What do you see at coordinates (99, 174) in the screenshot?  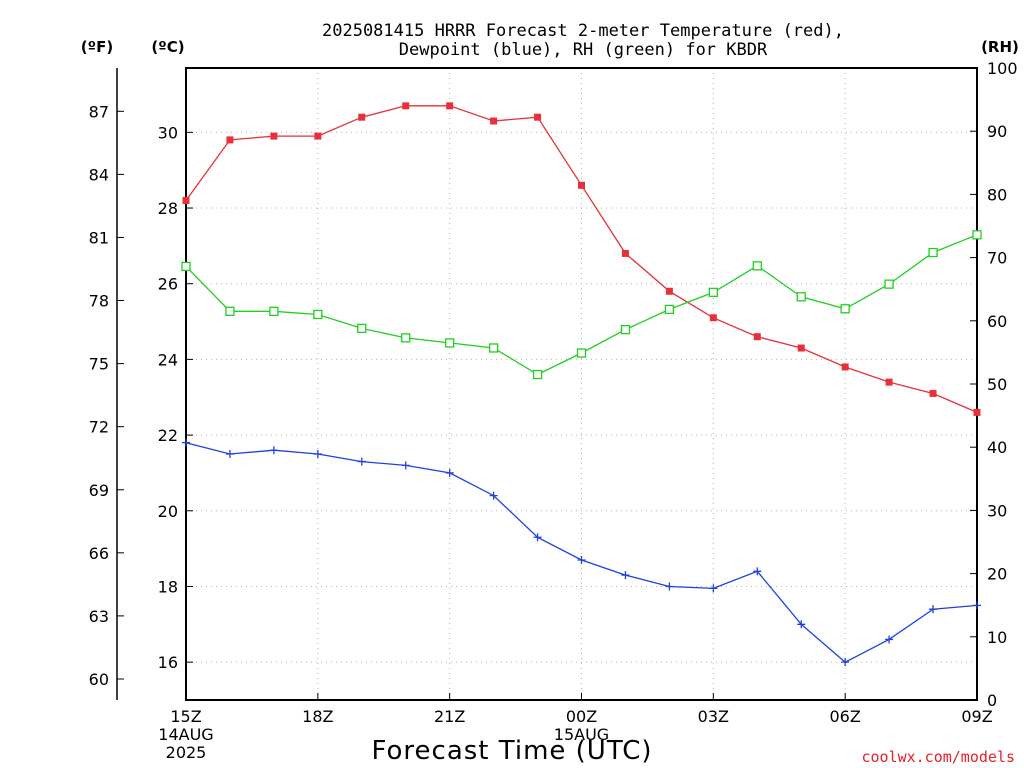 I see `fahrenheit-tick-label-8: 84` at bounding box center [99, 174].